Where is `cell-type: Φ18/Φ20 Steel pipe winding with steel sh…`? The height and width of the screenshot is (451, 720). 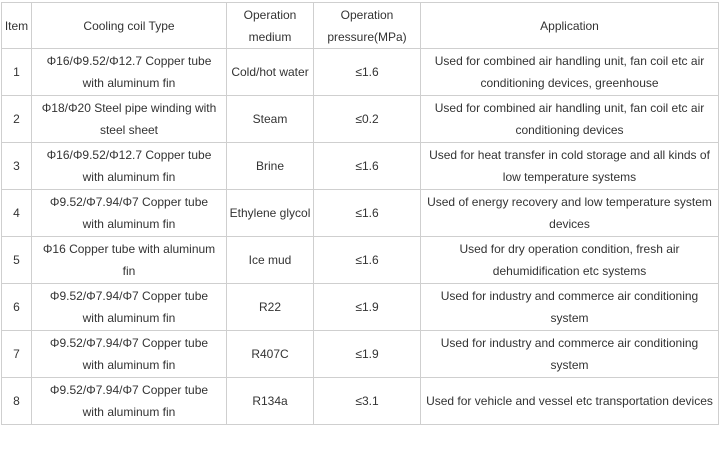 cell-type: Φ18/Φ20 Steel pipe winding with steel sh… is located at coordinates (129, 119).